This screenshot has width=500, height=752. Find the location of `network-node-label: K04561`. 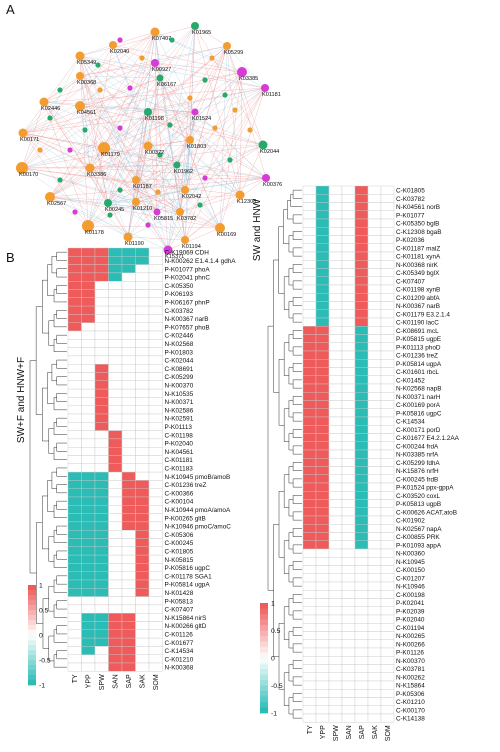

network-node-label: K04561 is located at coordinates (86, 113).